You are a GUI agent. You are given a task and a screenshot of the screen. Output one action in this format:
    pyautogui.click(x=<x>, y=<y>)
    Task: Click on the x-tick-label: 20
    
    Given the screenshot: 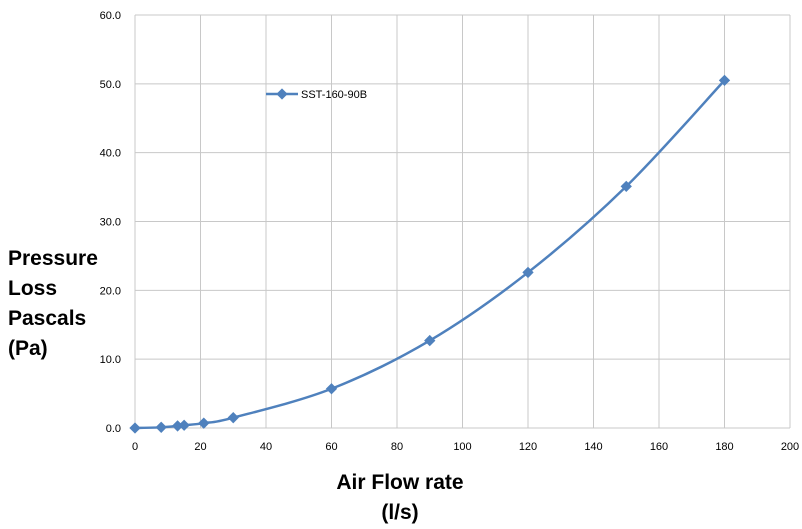 What is the action you would take?
    pyautogui.click(x=200, y=447)
    